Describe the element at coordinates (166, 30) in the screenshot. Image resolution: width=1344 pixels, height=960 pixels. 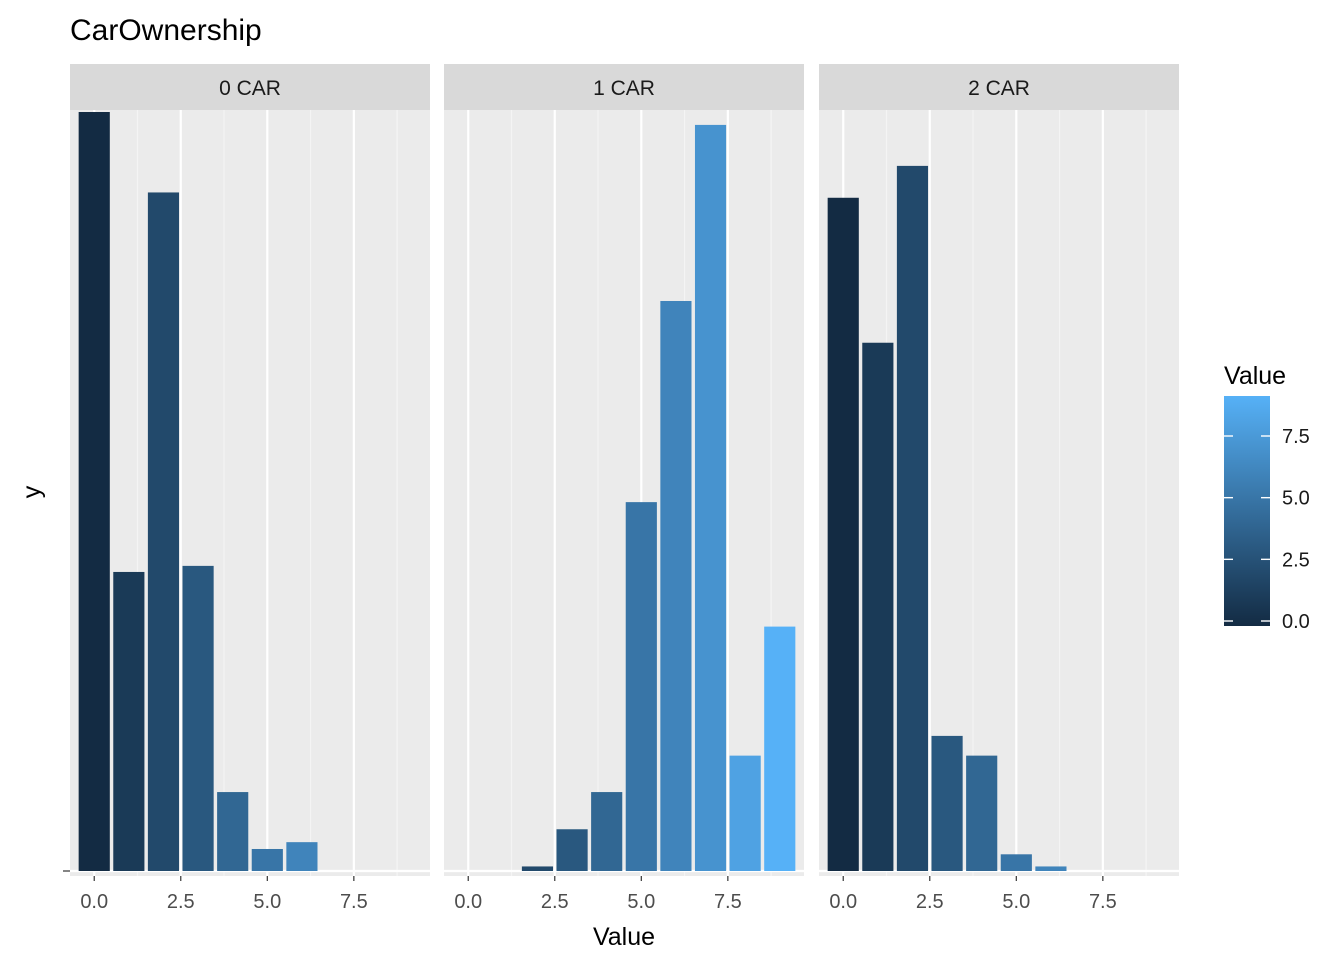
I see `chart-title: CarOwnership` at that location.